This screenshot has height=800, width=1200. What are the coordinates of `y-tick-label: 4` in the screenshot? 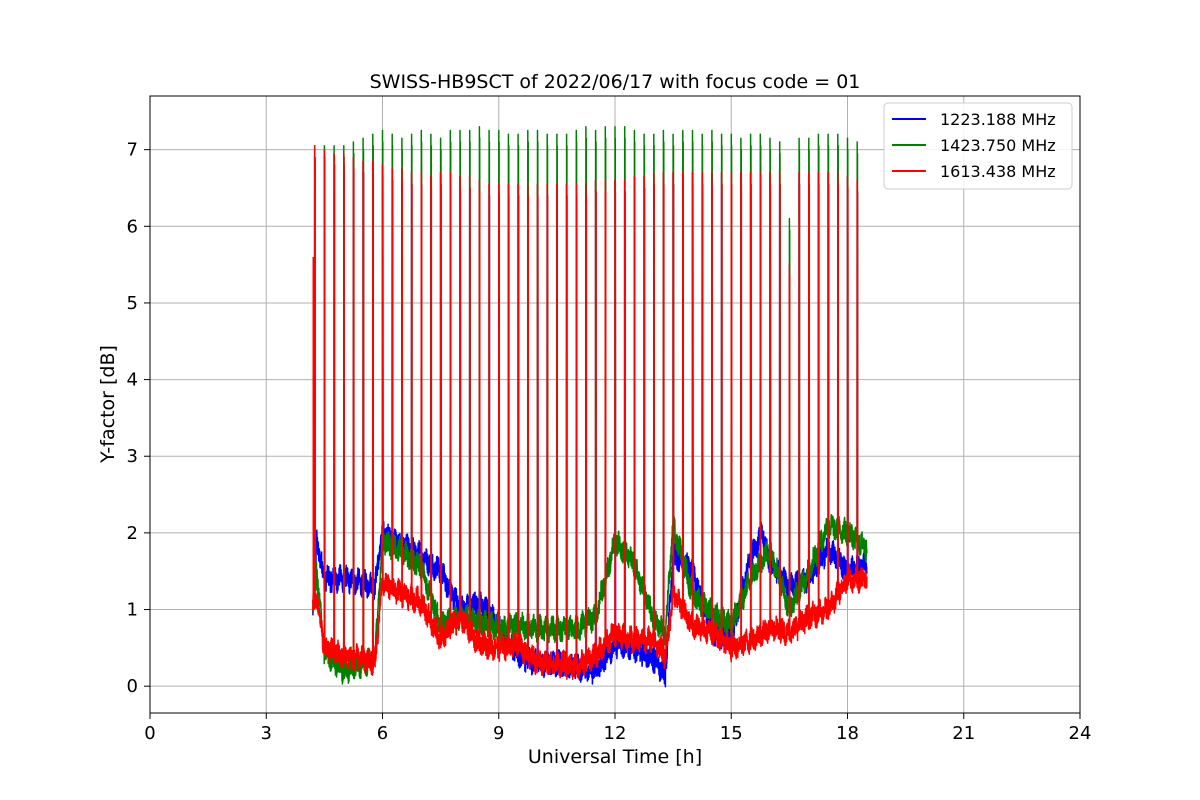 It's located at (132, 380).